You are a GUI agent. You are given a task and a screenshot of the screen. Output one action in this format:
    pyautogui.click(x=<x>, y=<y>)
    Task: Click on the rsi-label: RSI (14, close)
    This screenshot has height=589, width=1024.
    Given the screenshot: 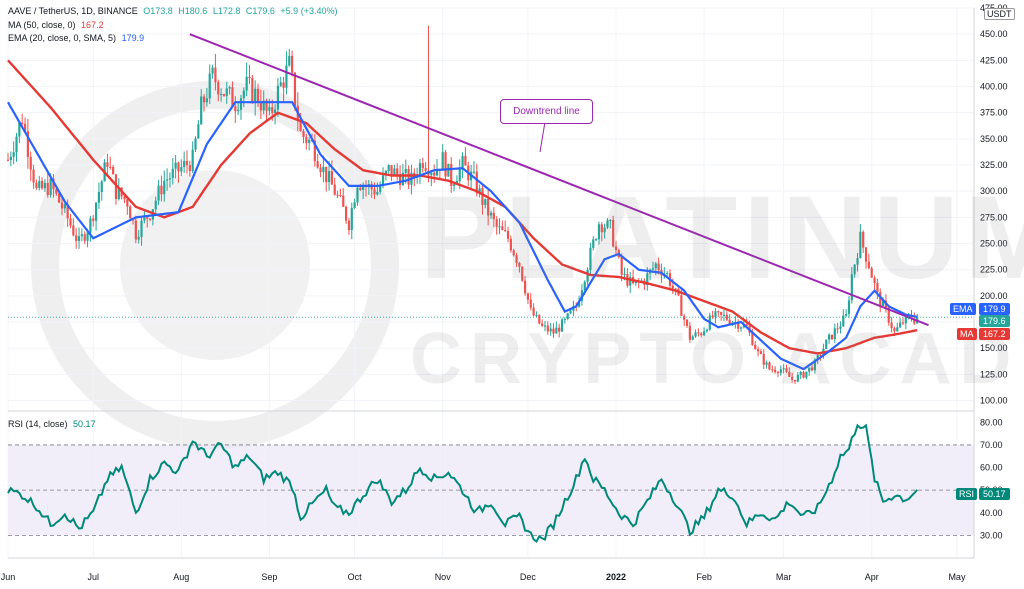 What is the action you would take?
    pyautogui.click(x=38, y=424)
    